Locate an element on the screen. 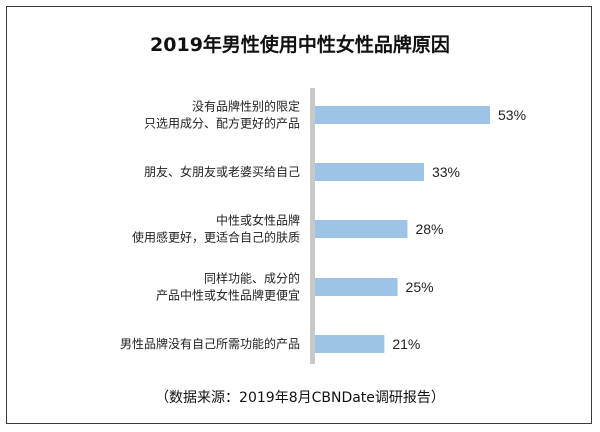  value-label-4: 25% is located at coordinates (420, 287).